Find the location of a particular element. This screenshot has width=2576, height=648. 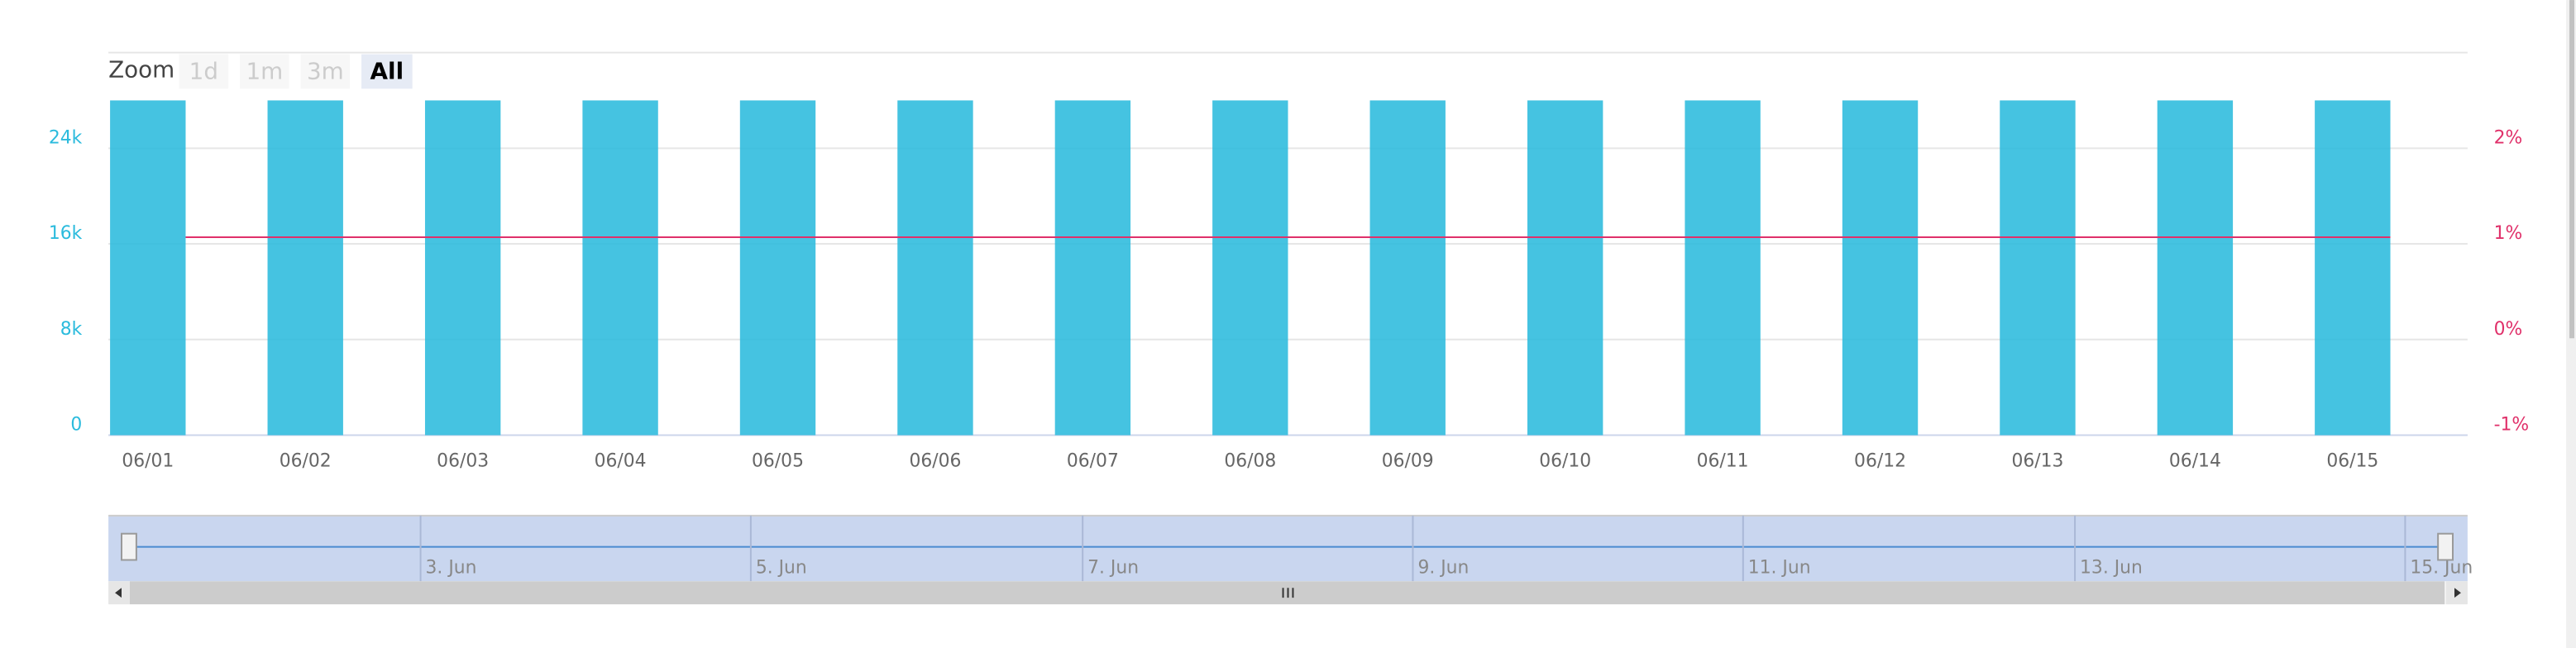

y-tick-label: 24k is located at coordinates (66, 137).